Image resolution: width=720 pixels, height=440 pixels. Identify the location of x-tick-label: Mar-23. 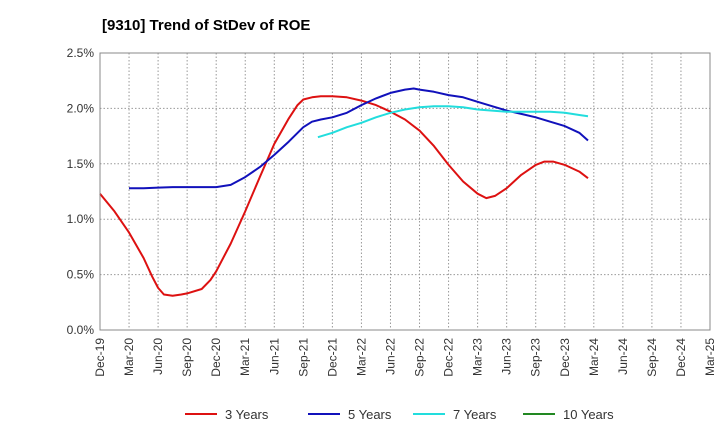
(478, 357).